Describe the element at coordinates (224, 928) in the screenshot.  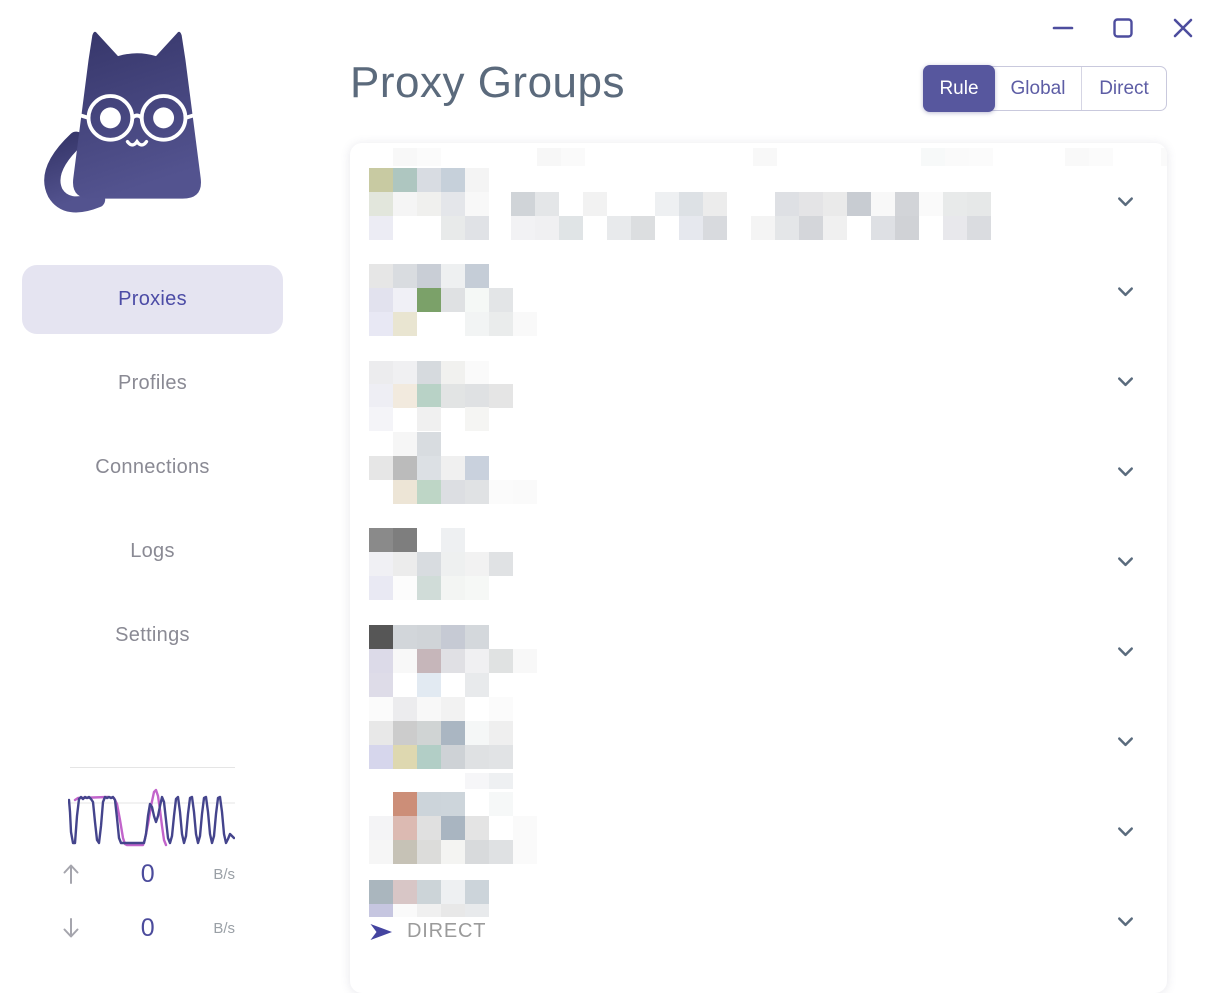
I see `traffic-down-unit: B/s` at that location.